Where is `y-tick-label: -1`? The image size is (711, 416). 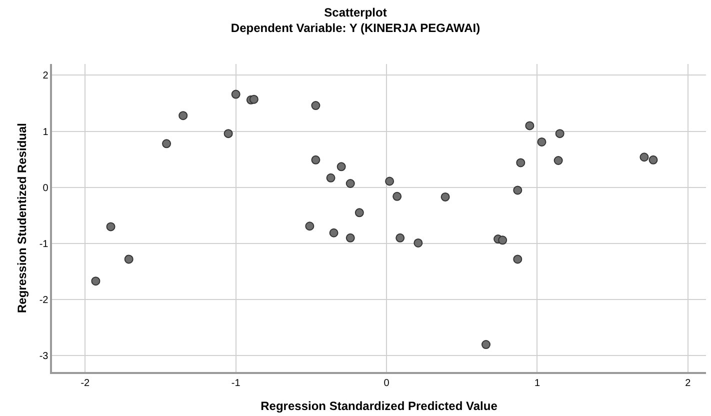
y-tick-label: -1 is located at coordinates (44, 244).